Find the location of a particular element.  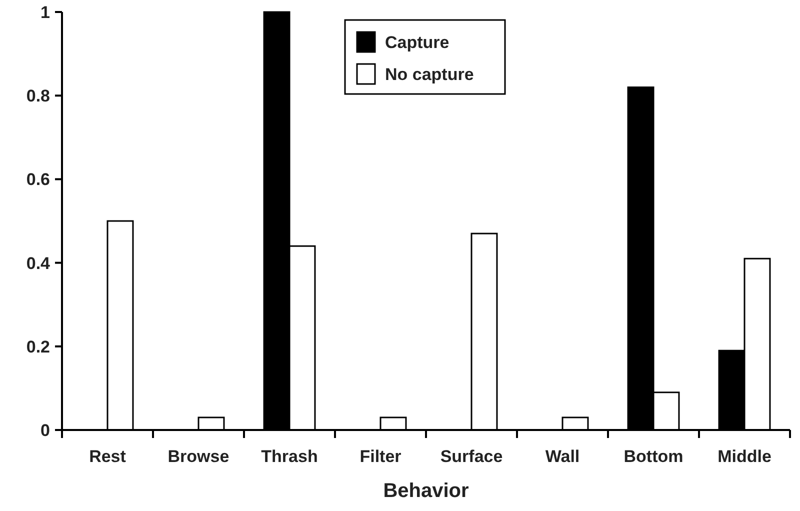

x-axis-title: Behavior is located at coordinates (426, 491).